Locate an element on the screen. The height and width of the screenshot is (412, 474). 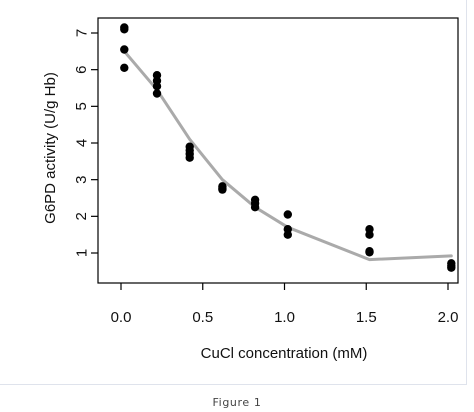
y-axis-label: G6PD activity (U/g Hb) is located at coordinates (50, 148).